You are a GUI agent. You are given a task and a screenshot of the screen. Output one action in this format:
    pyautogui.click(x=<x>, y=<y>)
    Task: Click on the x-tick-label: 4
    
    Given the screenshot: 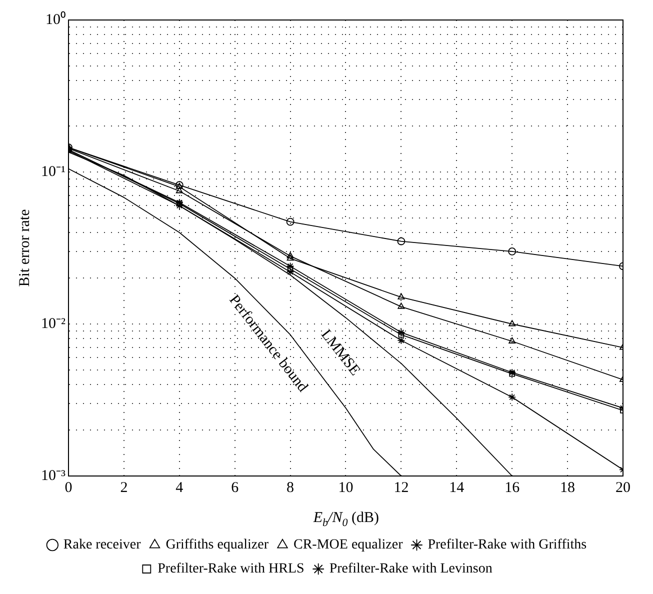 What is the action you would take?
    pyautogui.click(x=180, y=488)
    